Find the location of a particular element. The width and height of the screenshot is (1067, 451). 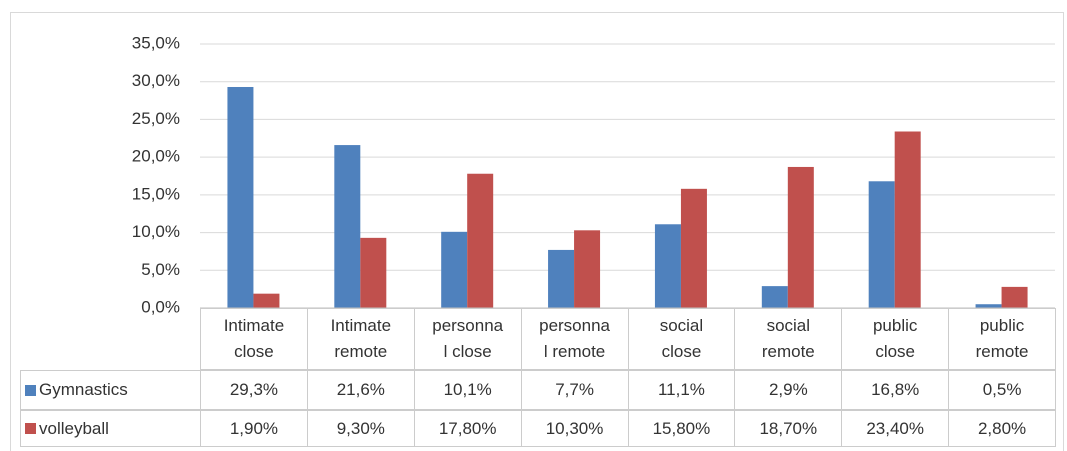

x-tick-label: Intimate close is located at coordinates (254, 339).